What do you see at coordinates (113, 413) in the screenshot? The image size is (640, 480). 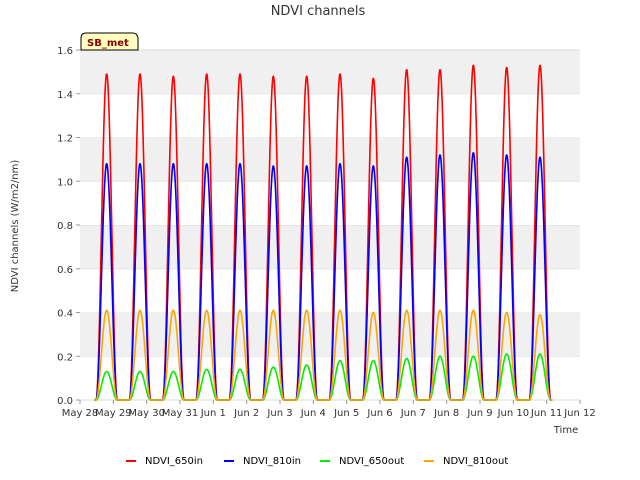 I see `x-tick-label: May 29` at bounding box center [113, 413].